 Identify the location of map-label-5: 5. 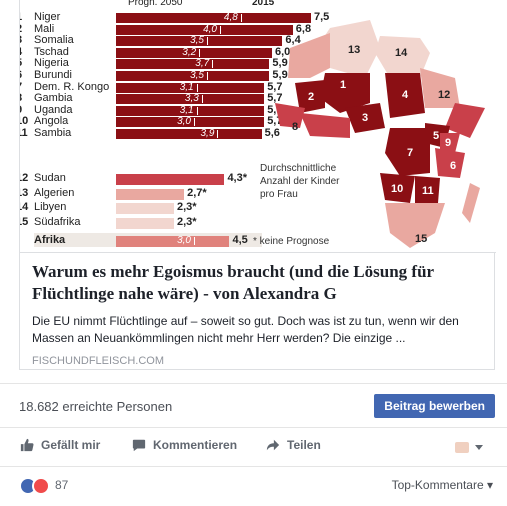
(436, 136).